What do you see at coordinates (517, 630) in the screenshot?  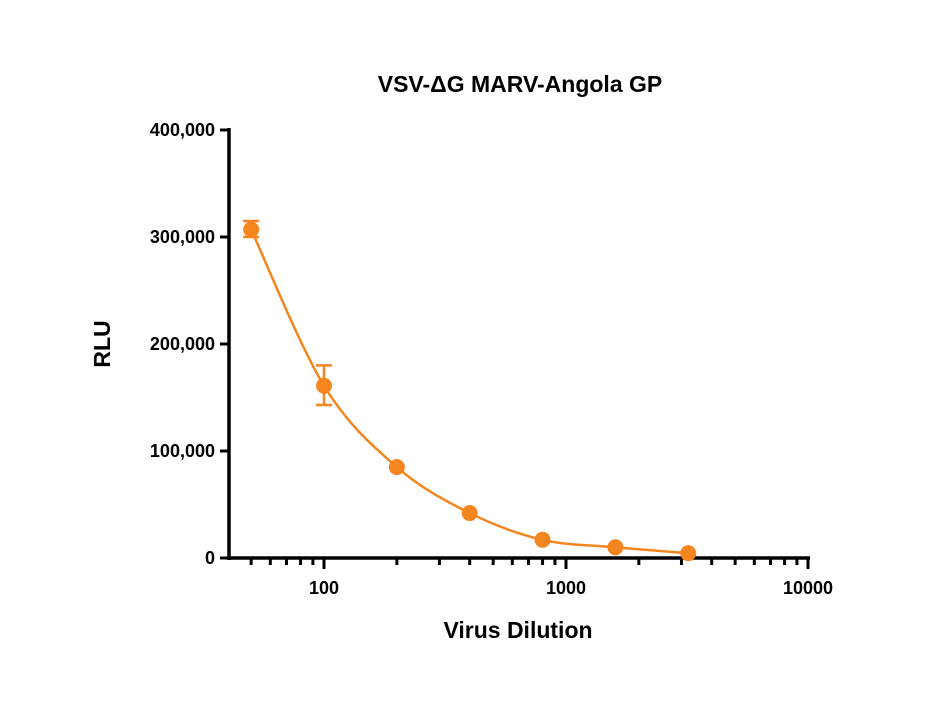 I see `x-axis-label: Virus Dilution` at bounding box center [517, 630].